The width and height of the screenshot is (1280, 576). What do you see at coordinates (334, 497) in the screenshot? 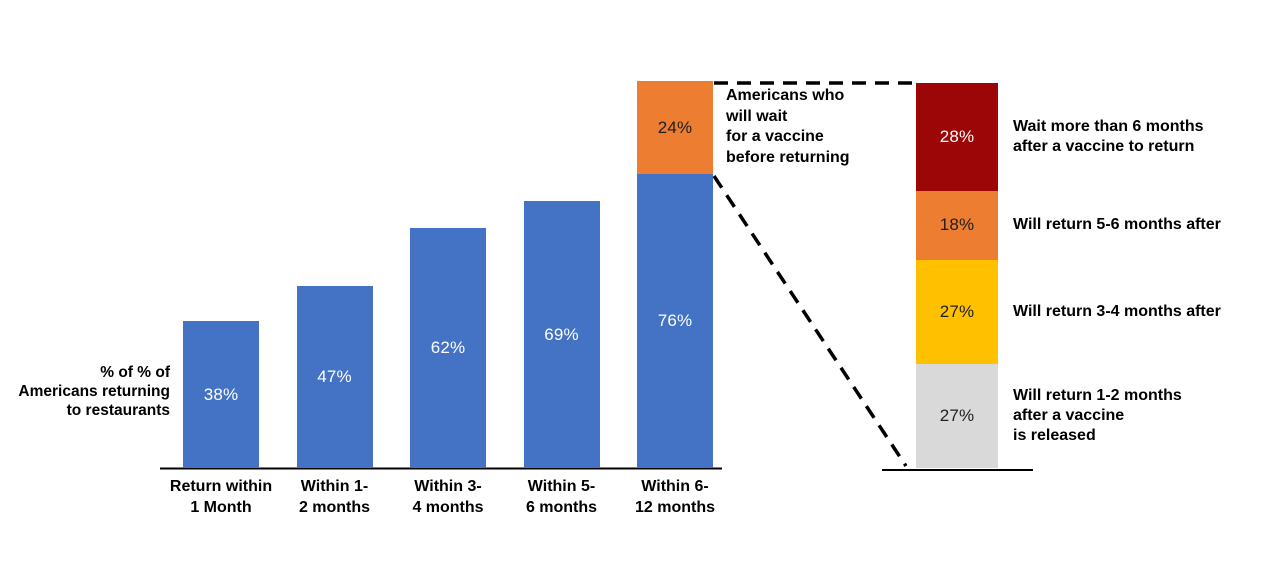
I see `x-axis-category-2: Within 1- 2 months` at bounding box center [334, 497].